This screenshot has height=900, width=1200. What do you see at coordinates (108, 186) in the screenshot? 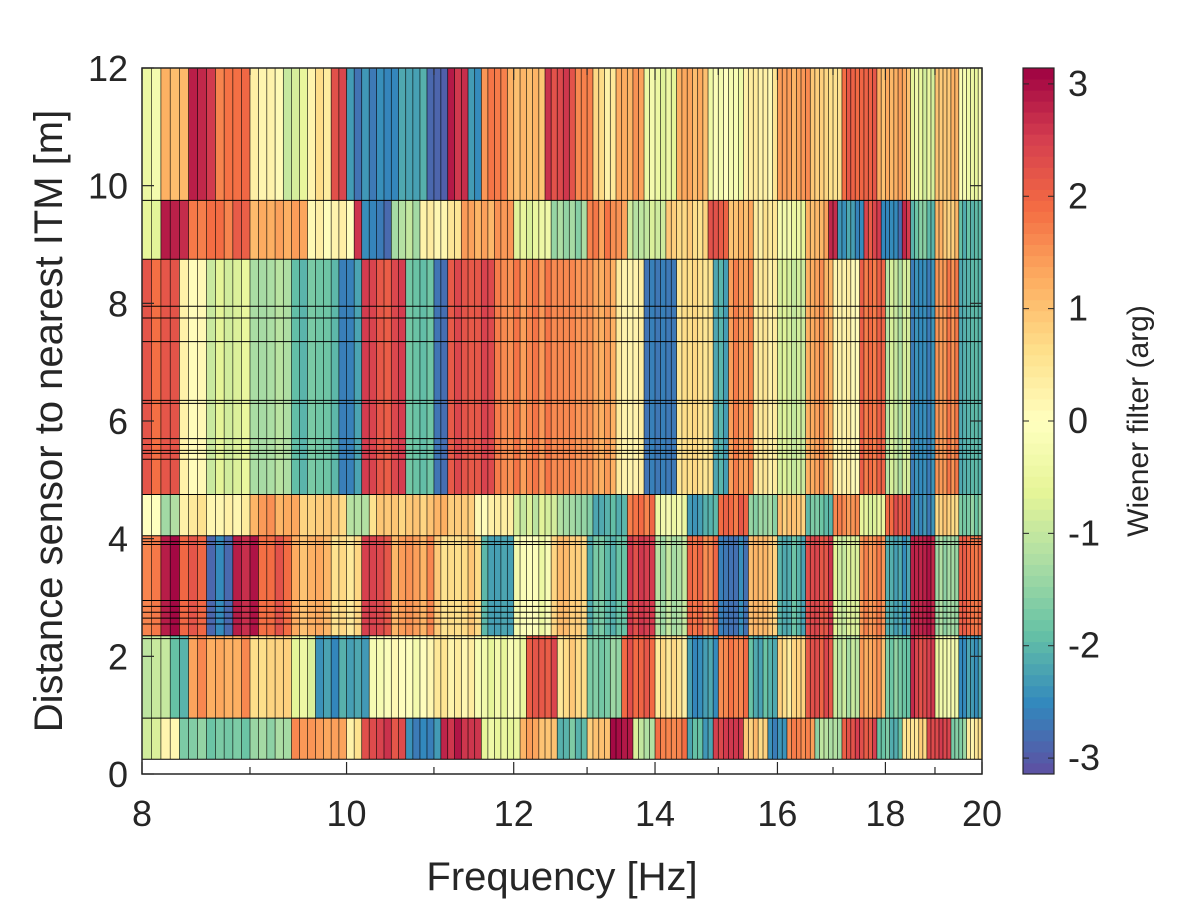
I see `y-tick-label: 10` at bounding box center [108, 186].